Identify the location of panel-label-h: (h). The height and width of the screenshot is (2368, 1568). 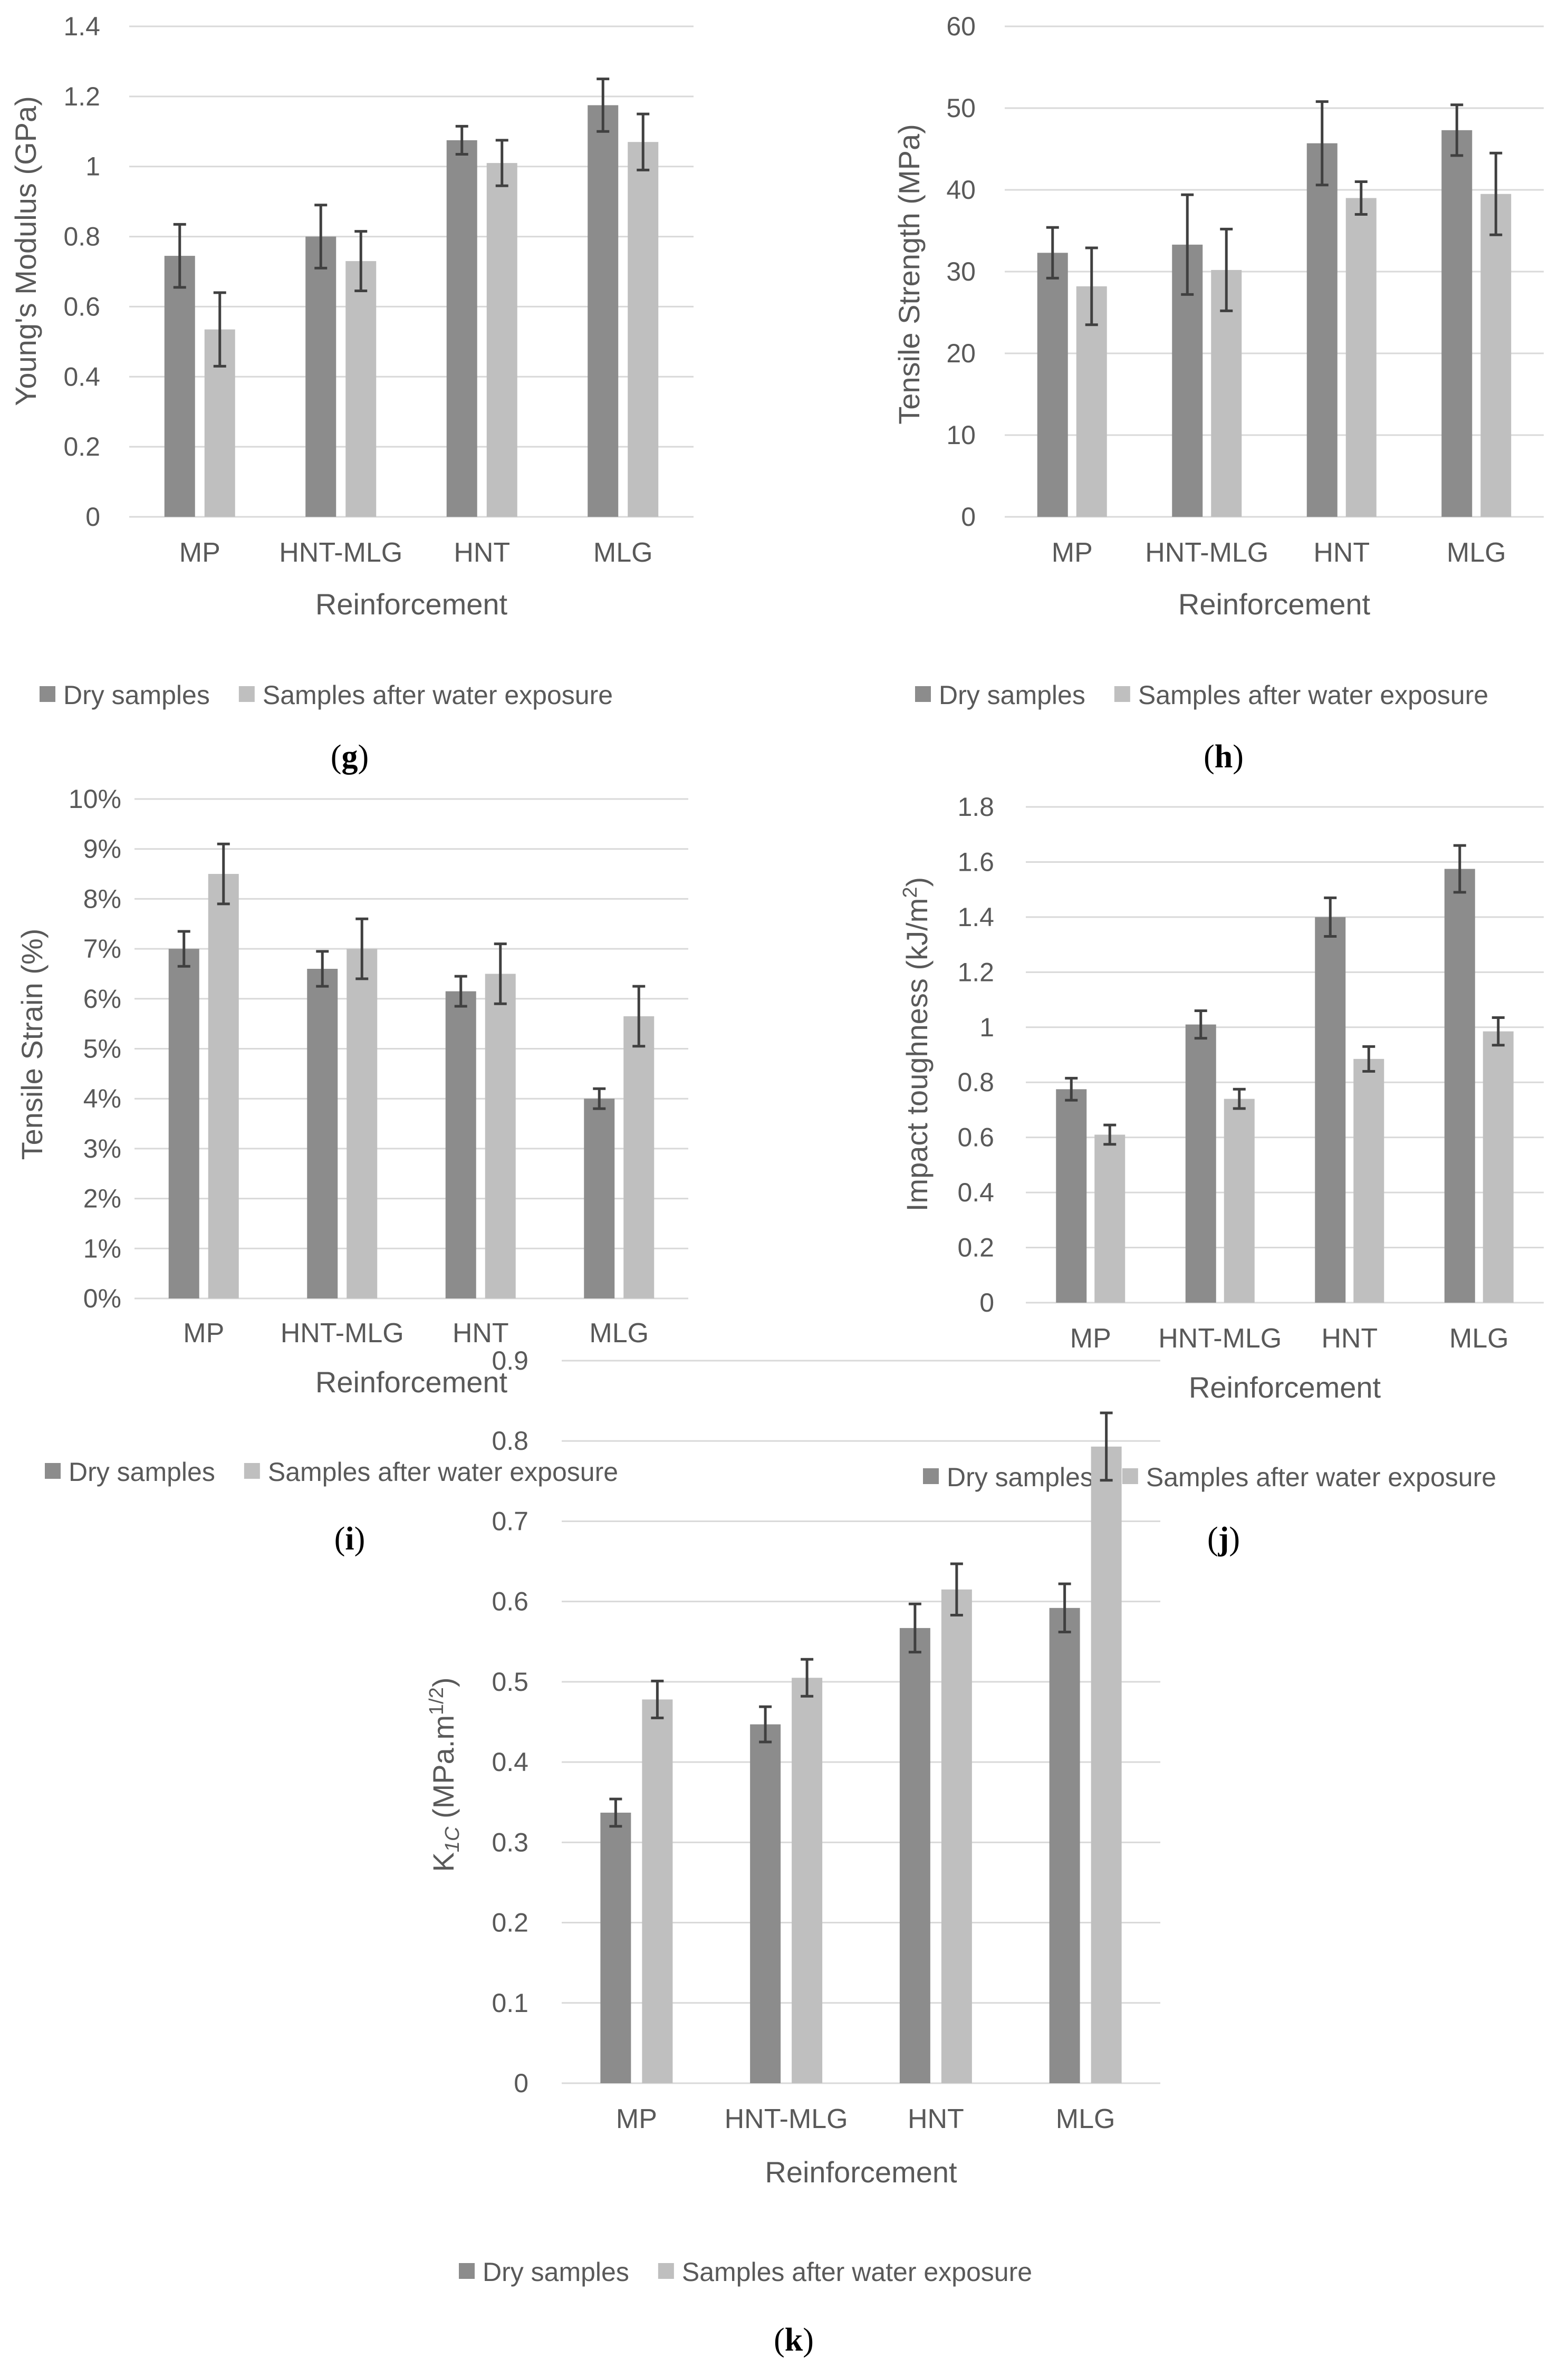
(1224, 757).